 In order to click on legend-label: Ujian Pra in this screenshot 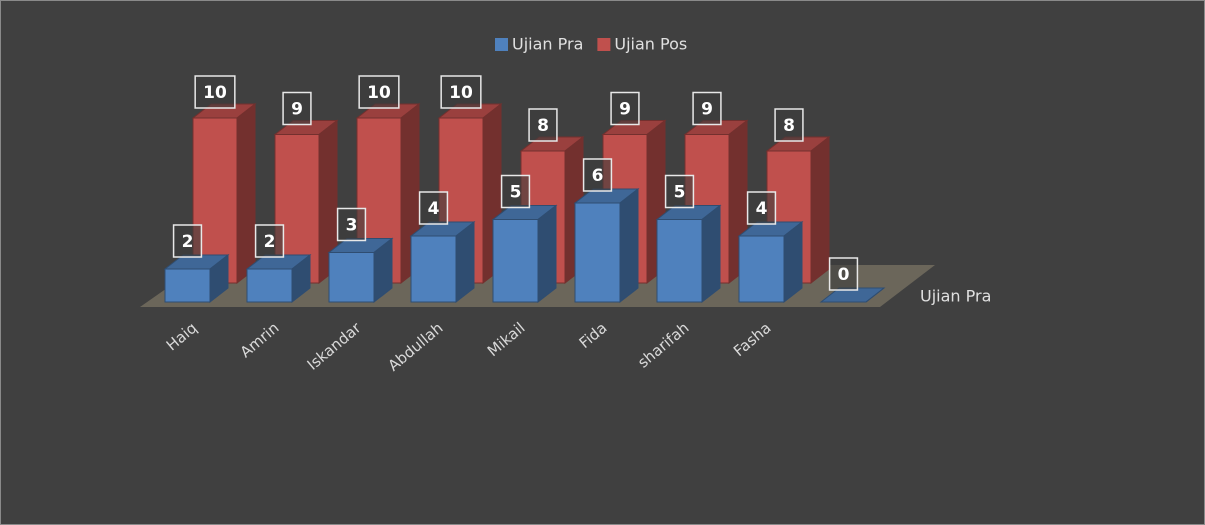, I will do `click(547, 44)`.